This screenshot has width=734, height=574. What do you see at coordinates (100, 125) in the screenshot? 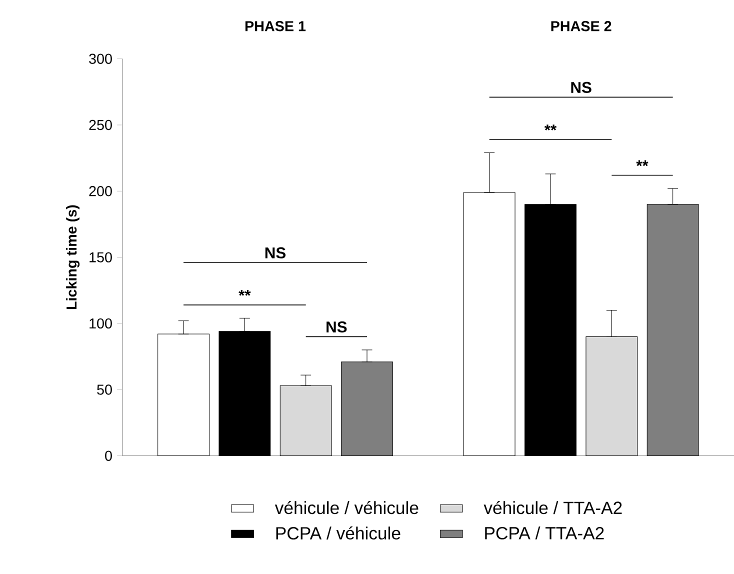
I see `y-tick-label: 250` at bounding box center [100, 125].